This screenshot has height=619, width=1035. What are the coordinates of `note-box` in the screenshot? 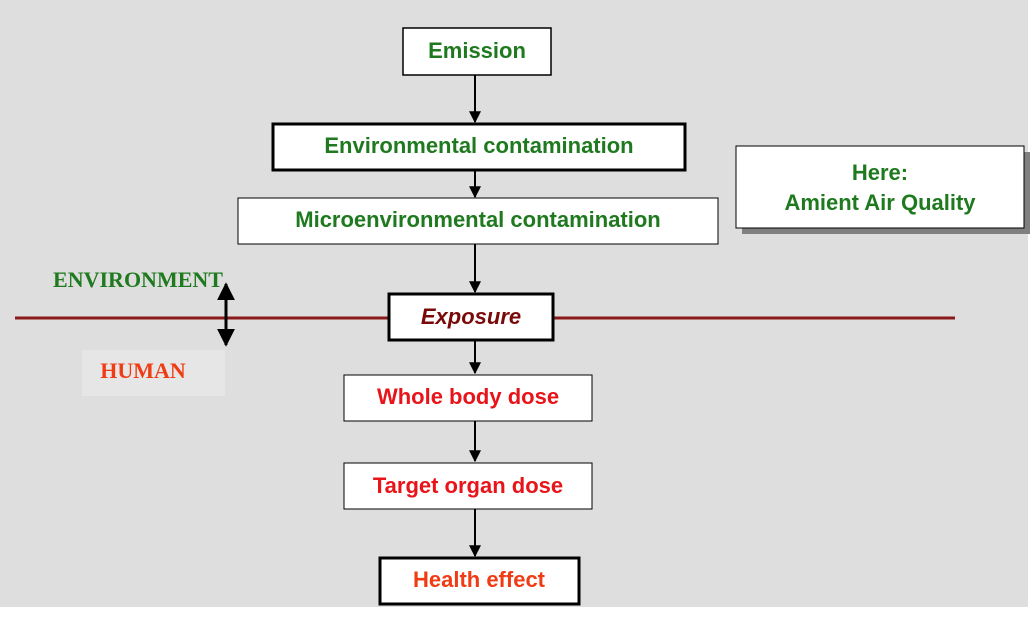 It's located at (880, 187).